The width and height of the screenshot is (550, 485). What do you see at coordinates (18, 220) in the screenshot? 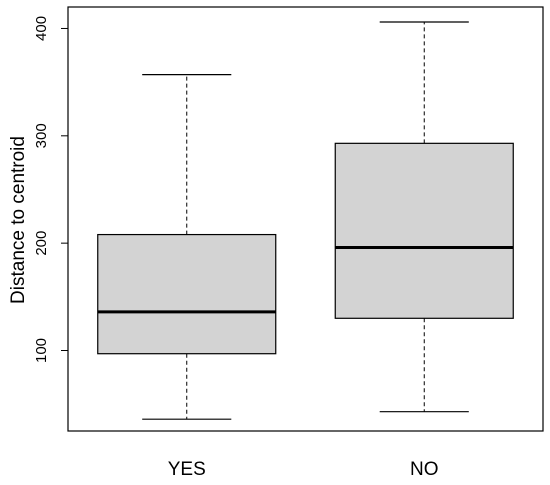
I see `y-axis-label: Distance to centroid` at bounding box center [18, 220].